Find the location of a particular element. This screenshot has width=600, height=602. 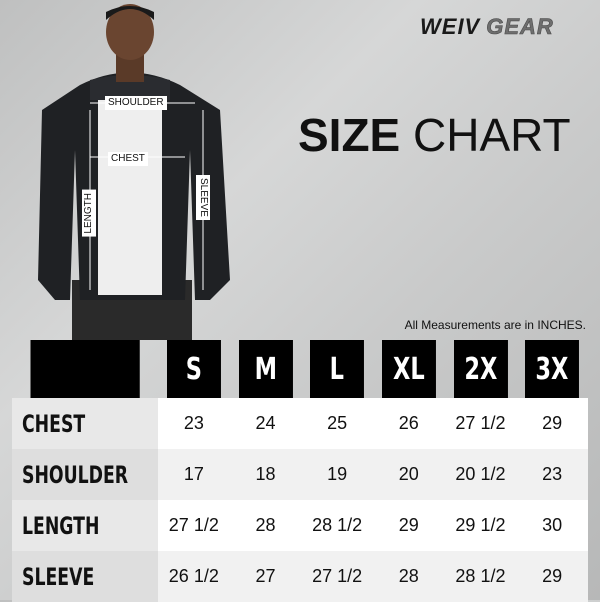

cell: 20 1/2 is located at coordinates (480, 474).